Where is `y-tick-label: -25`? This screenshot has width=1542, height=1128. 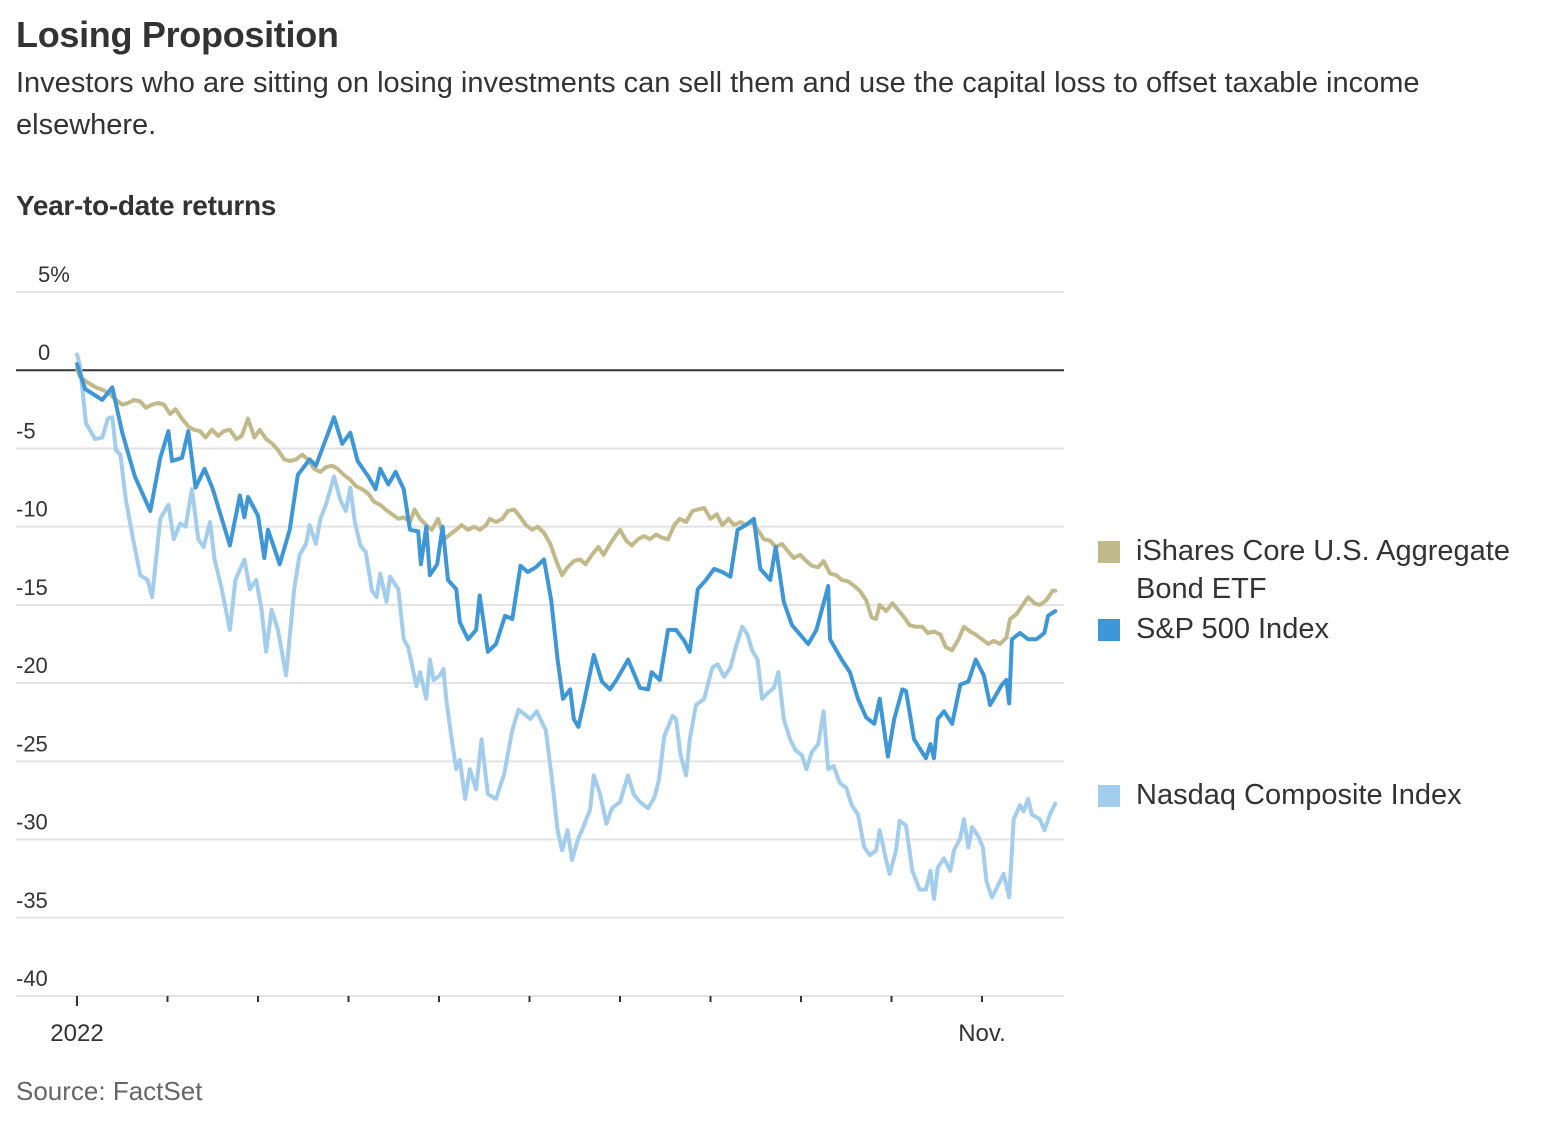 y-tick-label: -25 is located at coordinates (32, 743).